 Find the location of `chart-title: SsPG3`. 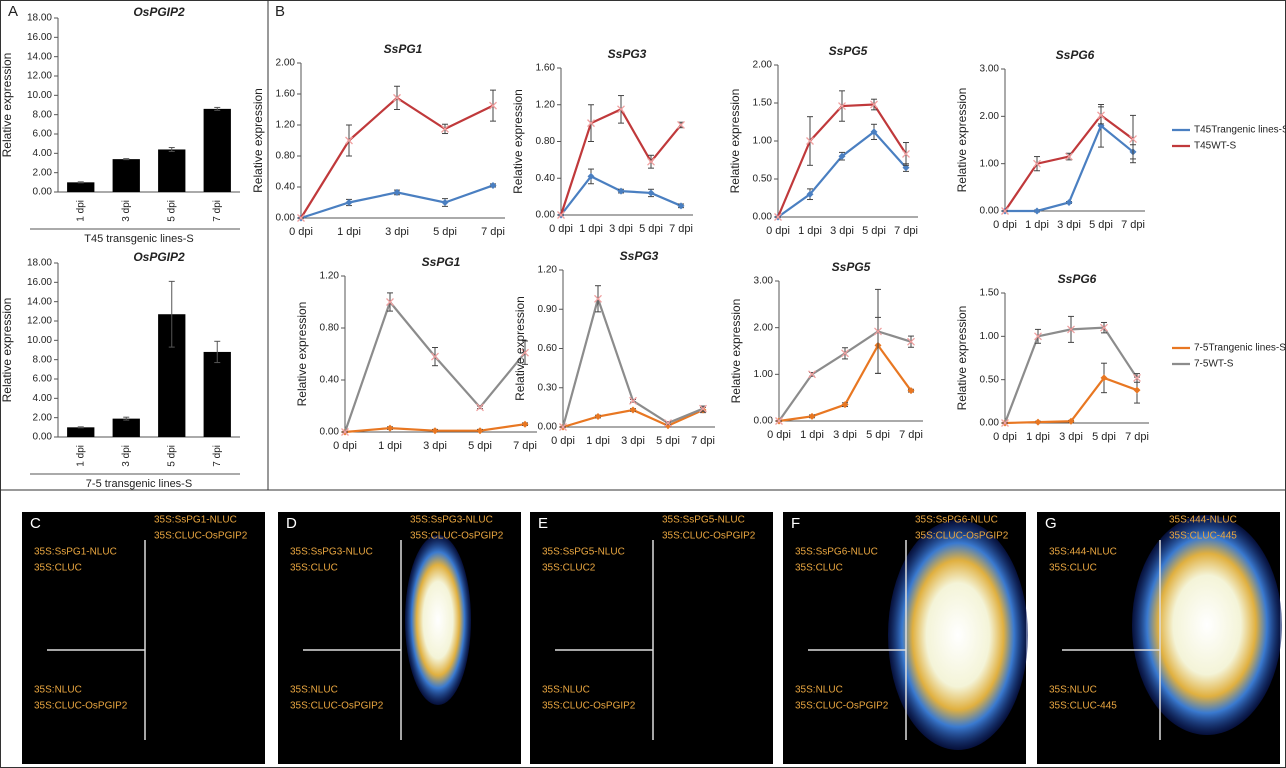

chart-title: SsPG3 is located at coordinates (627, 54).